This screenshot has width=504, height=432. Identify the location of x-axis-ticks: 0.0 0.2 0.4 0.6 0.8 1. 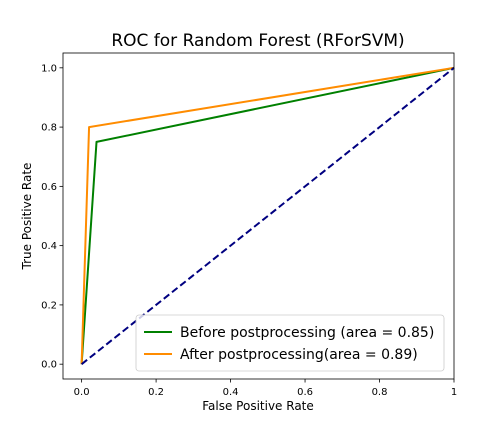
(265, 388).